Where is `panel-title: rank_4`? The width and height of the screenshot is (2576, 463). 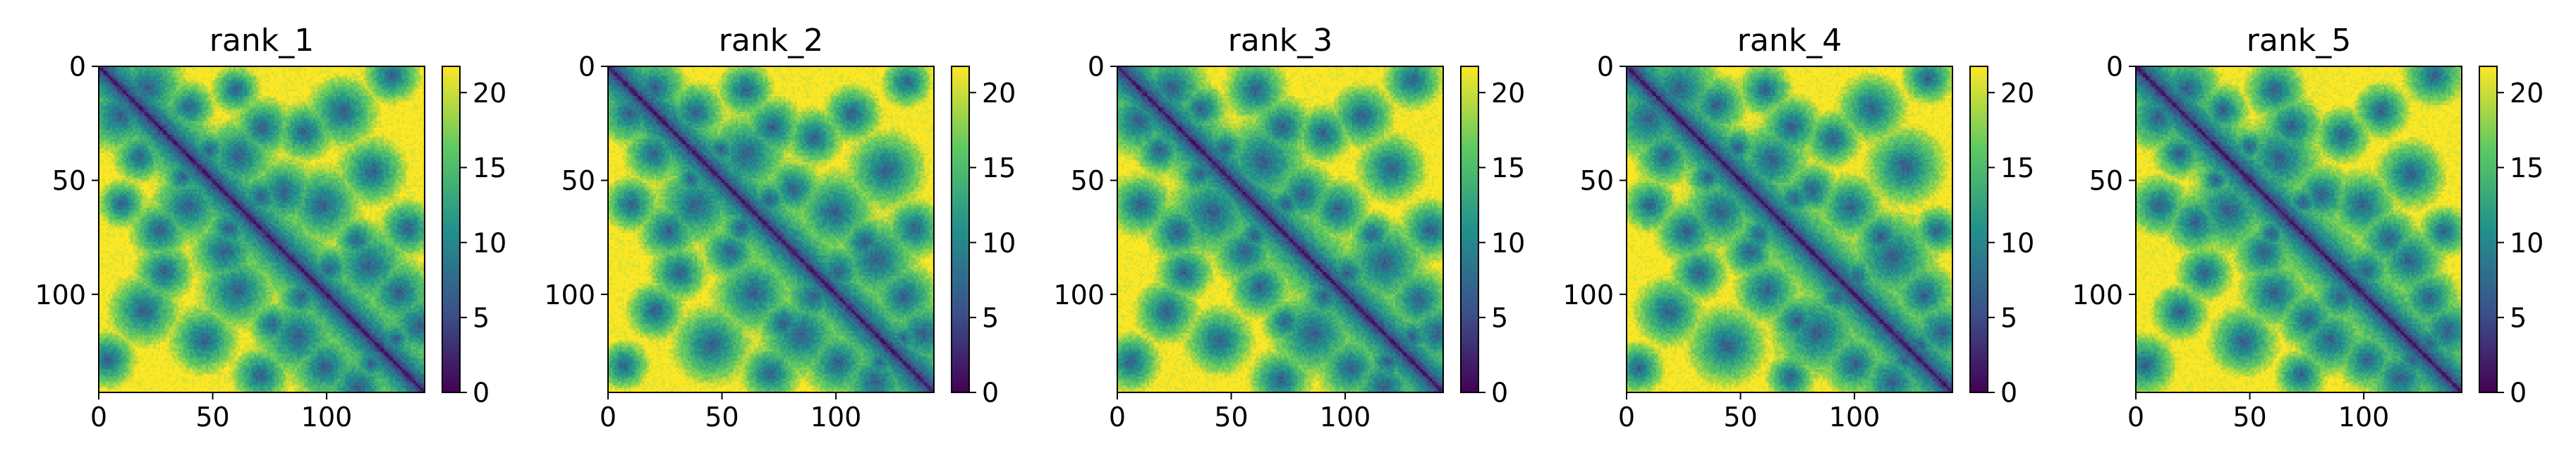 panel-title: rank_4 is located at coordinates (1789, 41).